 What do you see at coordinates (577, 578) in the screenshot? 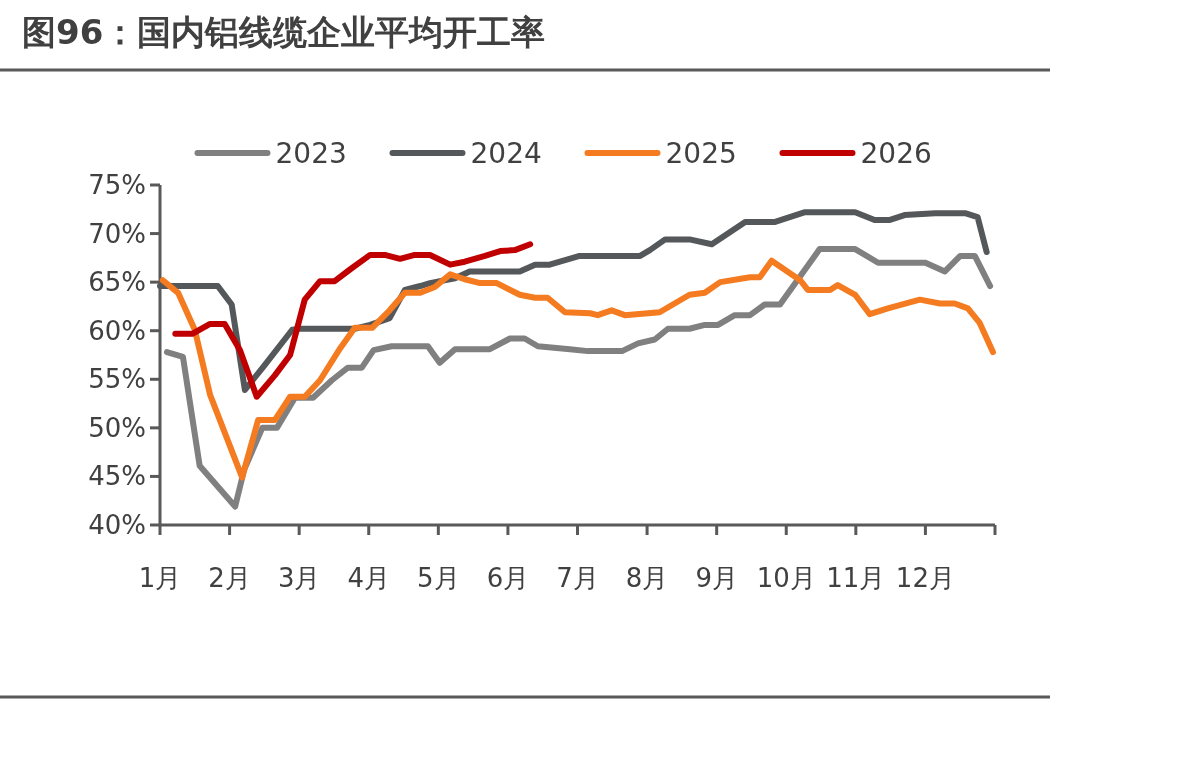
I see `x-tick-label: 7月` at bounding box center [577, 578].